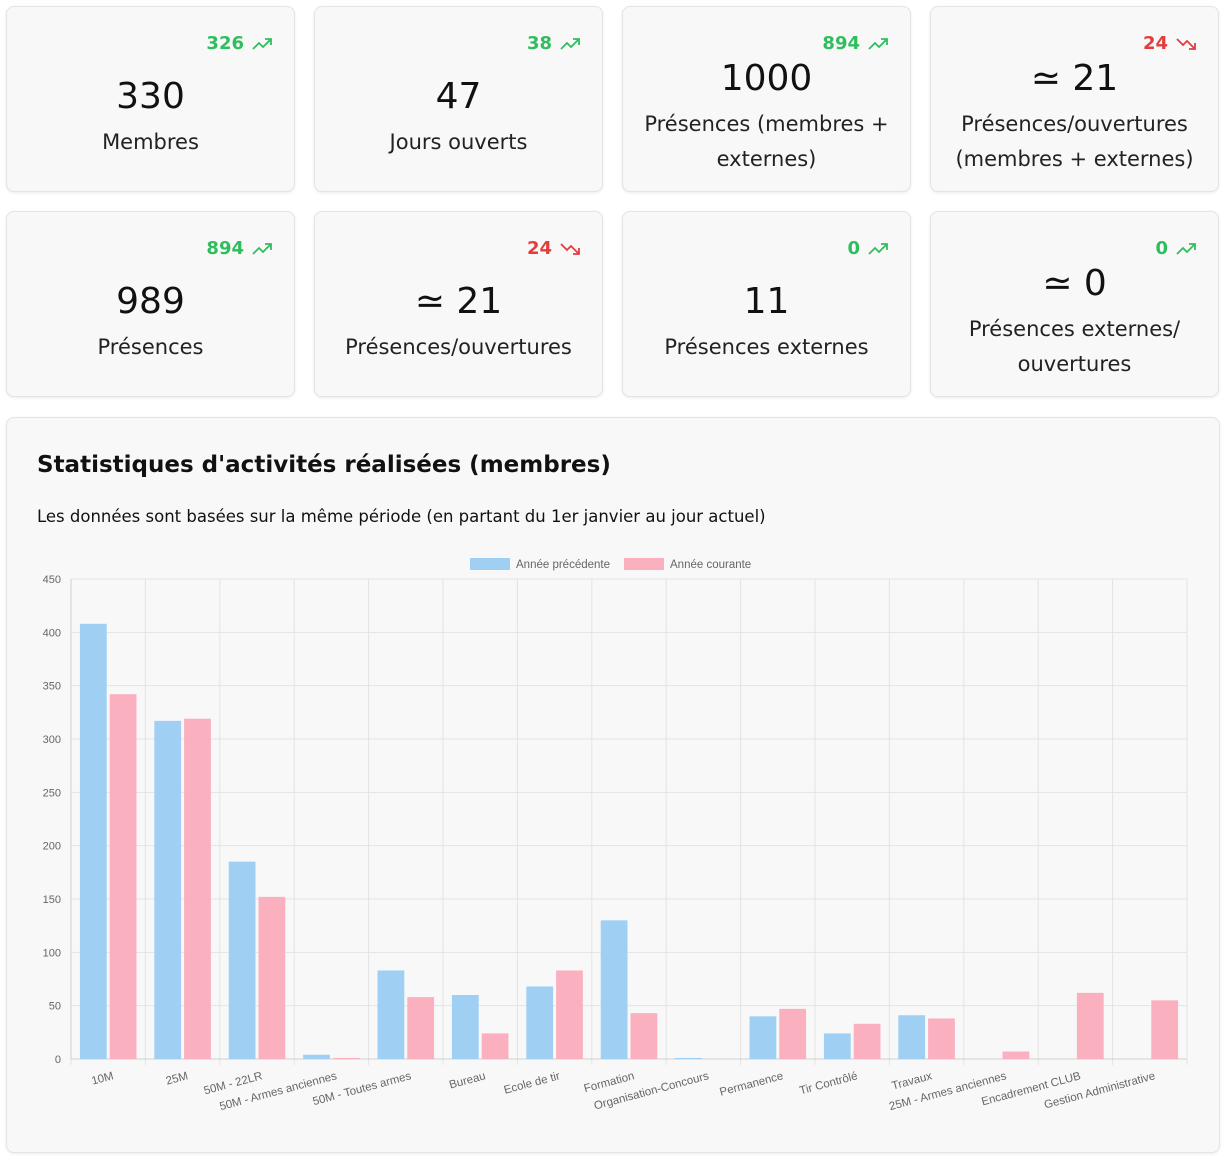 The width and height of the screenshot is (1227, 1156). I want to click on legend-label: Année précédente, so click(563, 565).